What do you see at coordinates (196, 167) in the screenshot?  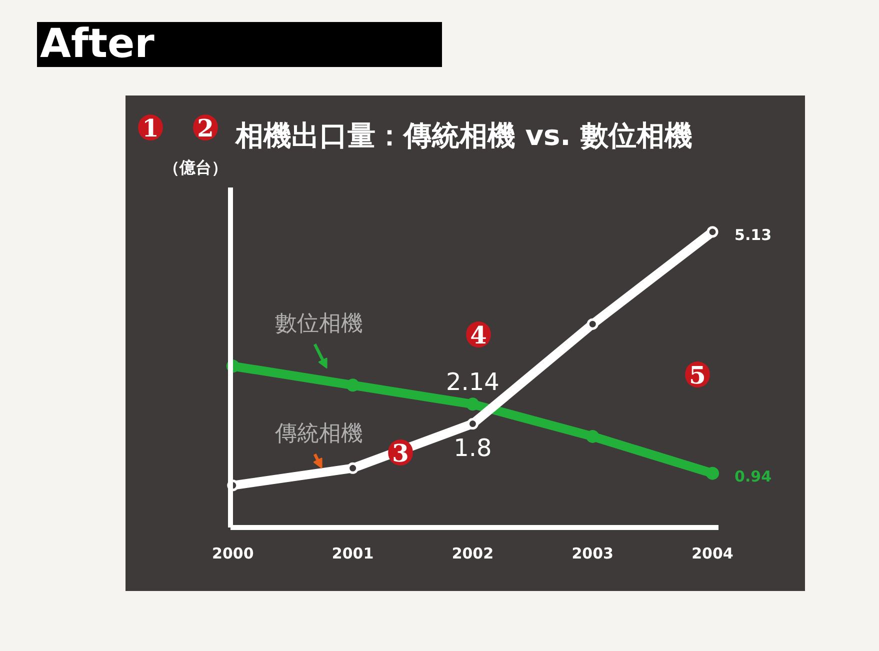 I see `y-axis-title: （億台）` at bounding box center [196, 167].